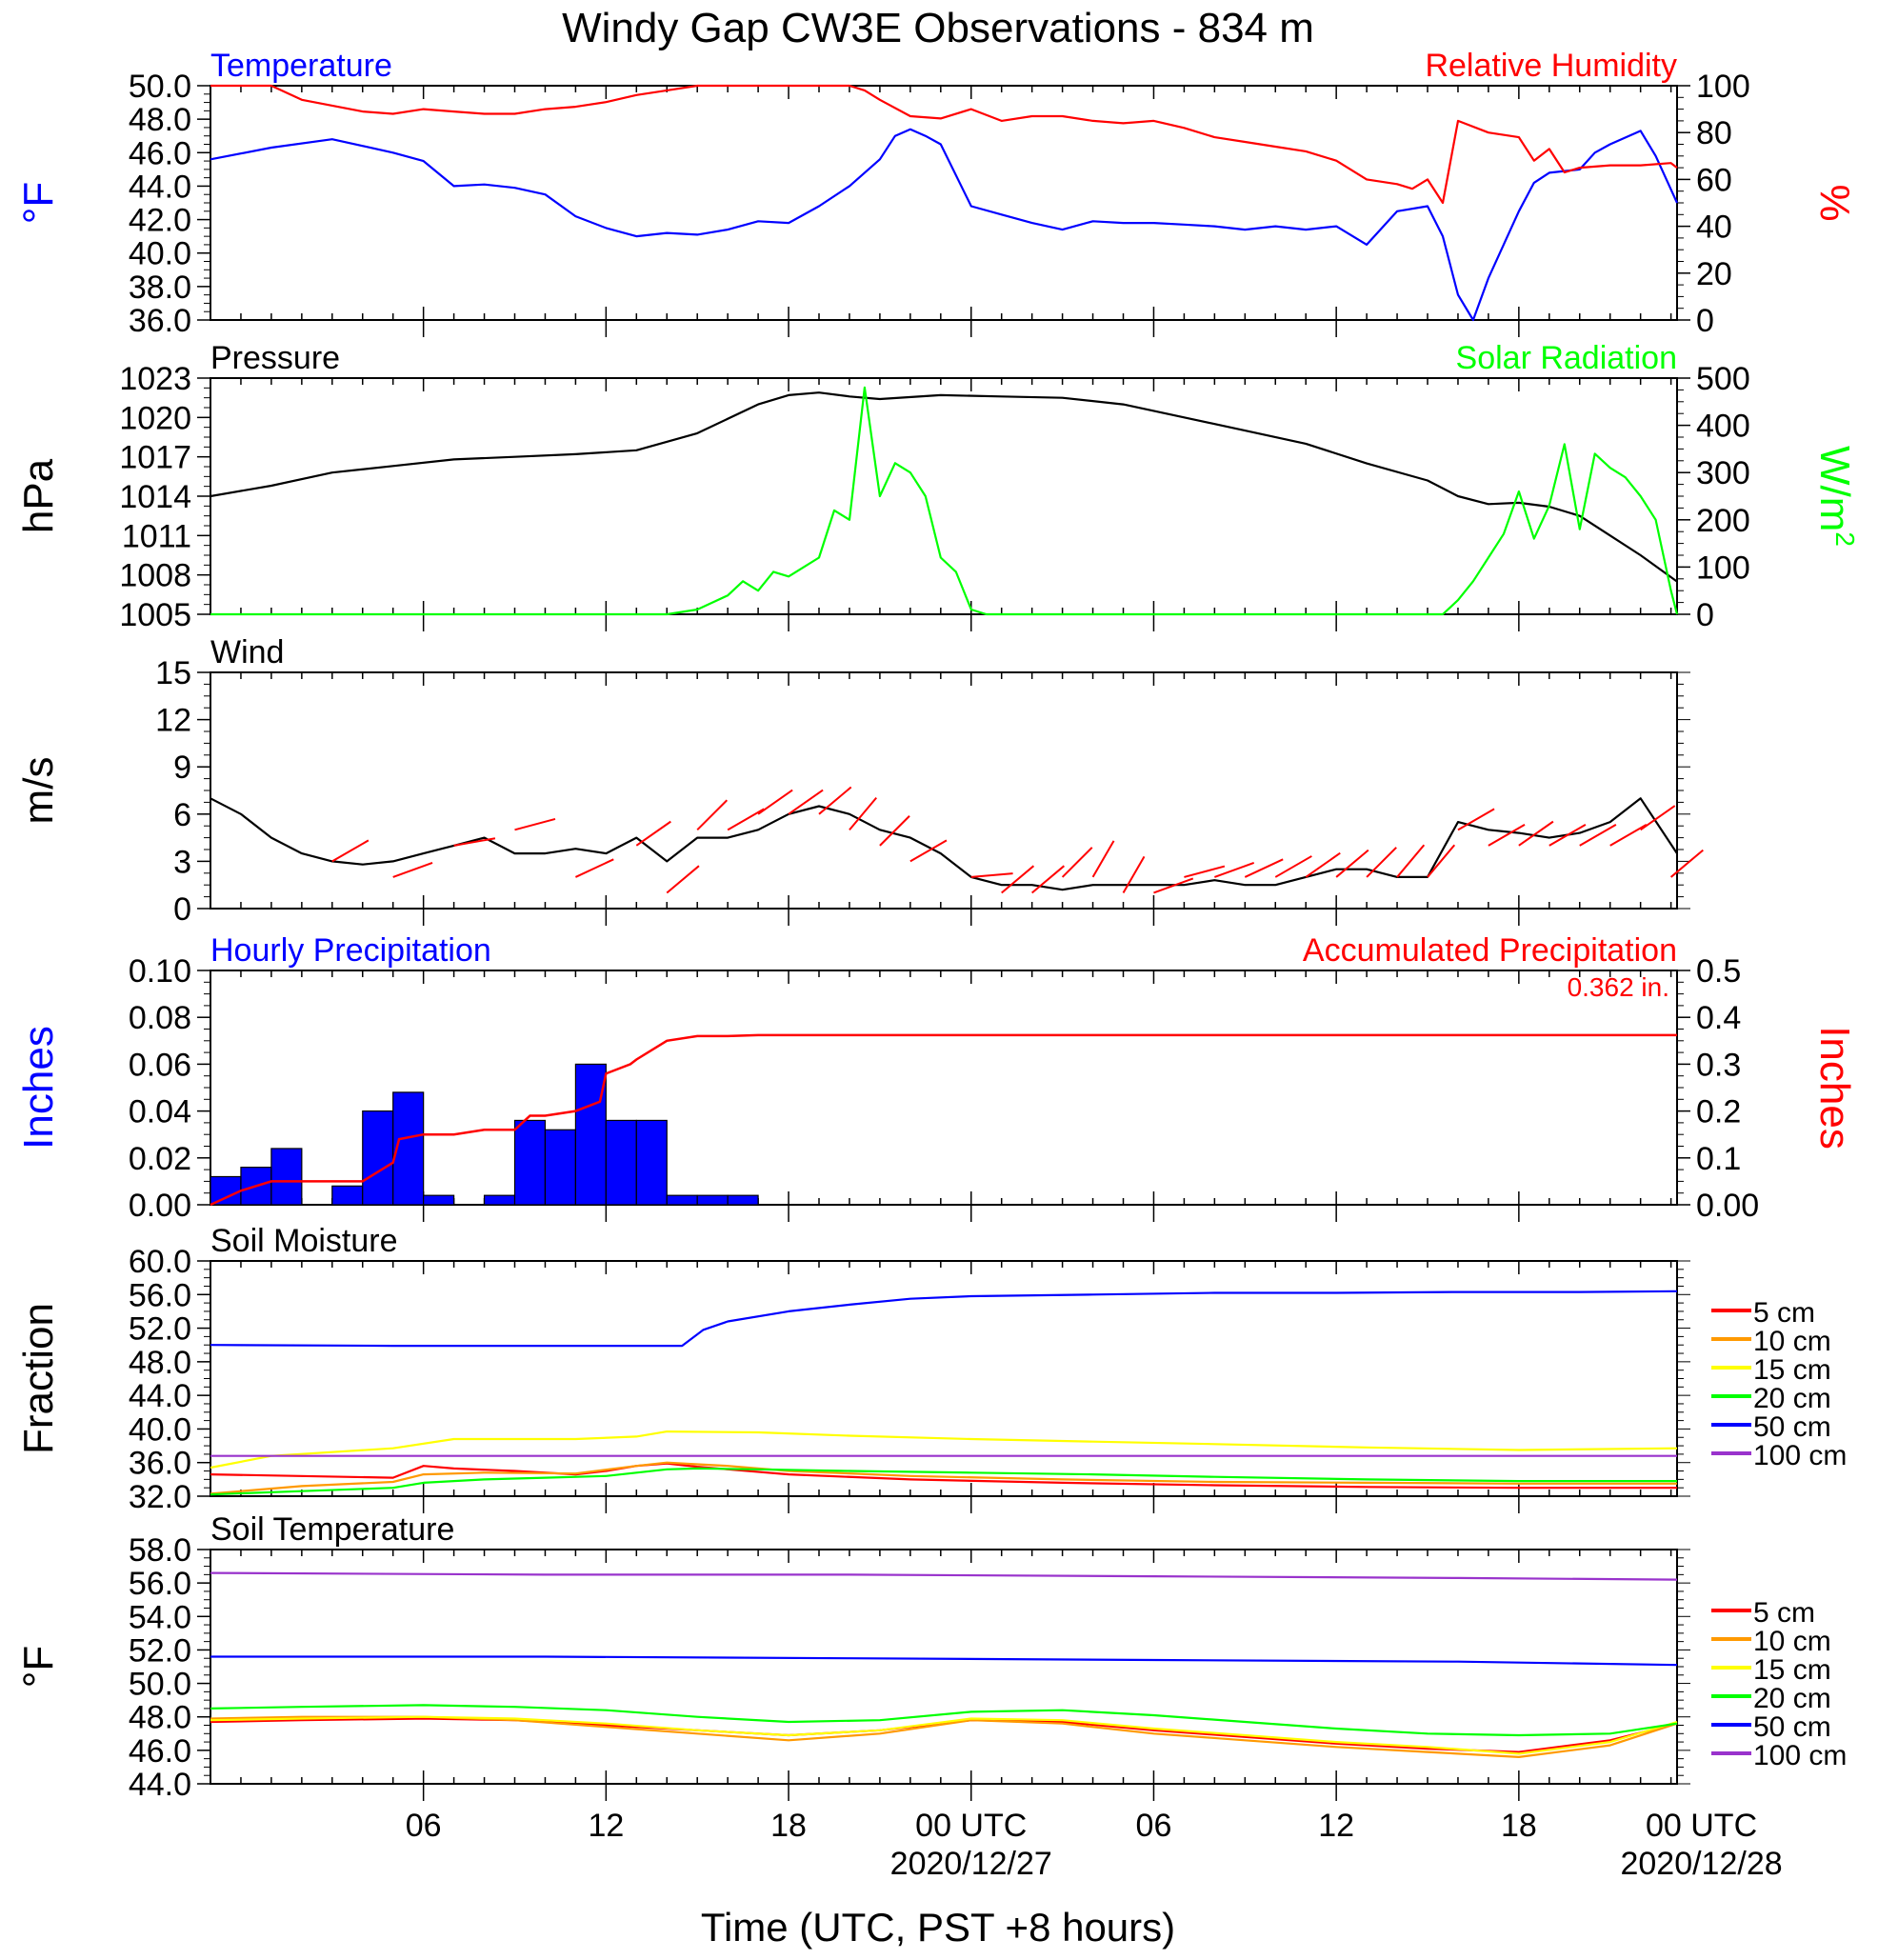  Describe the element at coordinates (160, 288) in the screenshot. I see `y-tick-label-left: 38.0` at that location.